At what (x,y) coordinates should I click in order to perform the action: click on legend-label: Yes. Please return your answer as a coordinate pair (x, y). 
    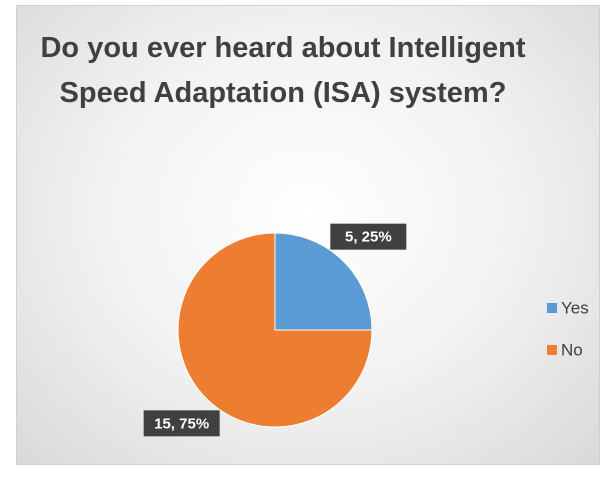
    Looking at the image, I should click on (575, 307).